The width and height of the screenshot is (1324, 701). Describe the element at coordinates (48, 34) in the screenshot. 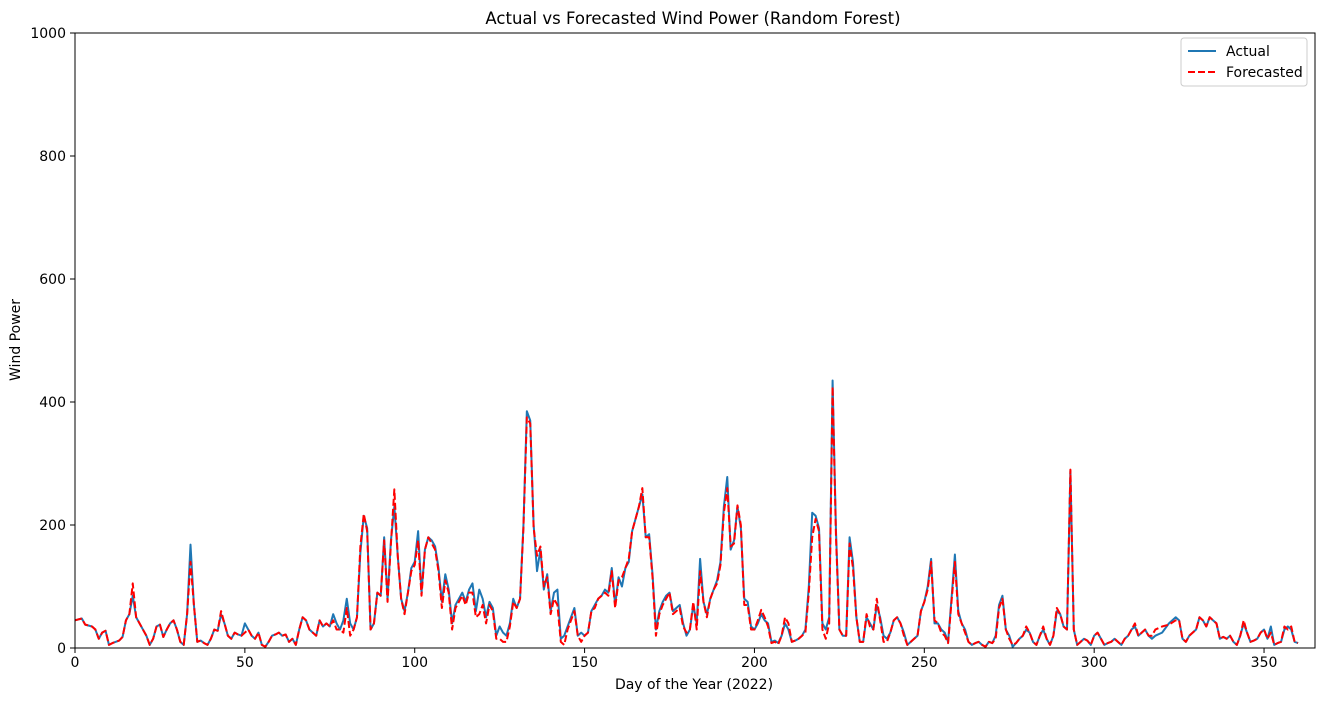

I see `y-tick-label: 1000` at that location.